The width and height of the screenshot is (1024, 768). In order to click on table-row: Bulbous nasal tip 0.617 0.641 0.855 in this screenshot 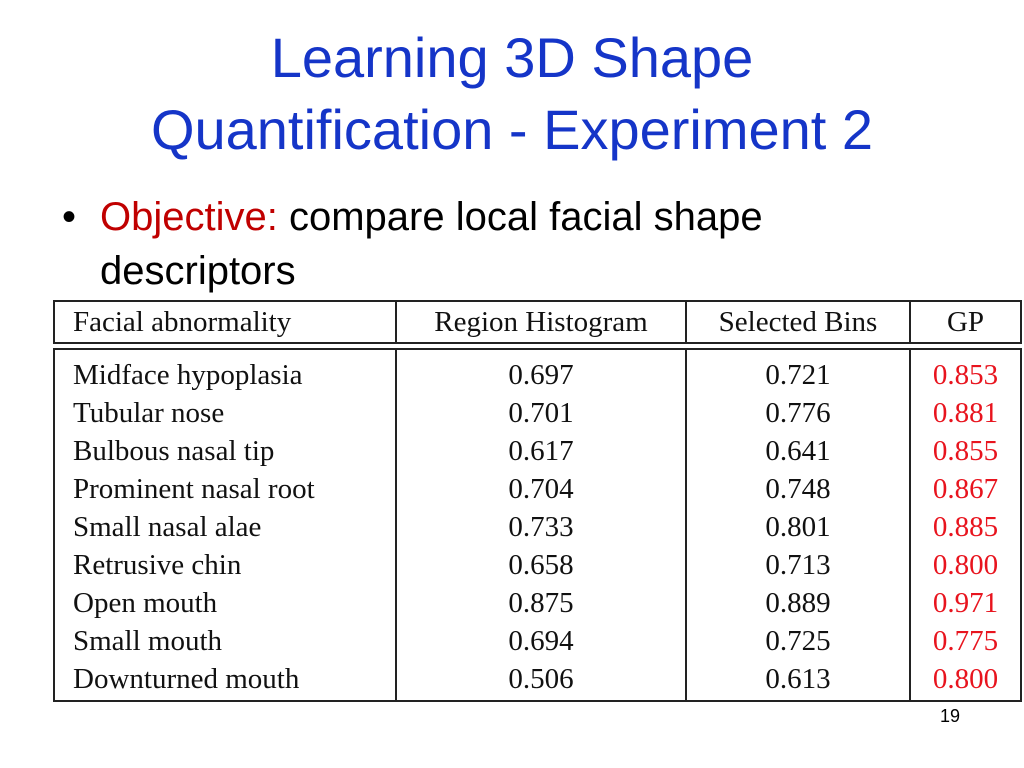, I will do `click(537, 451)`.